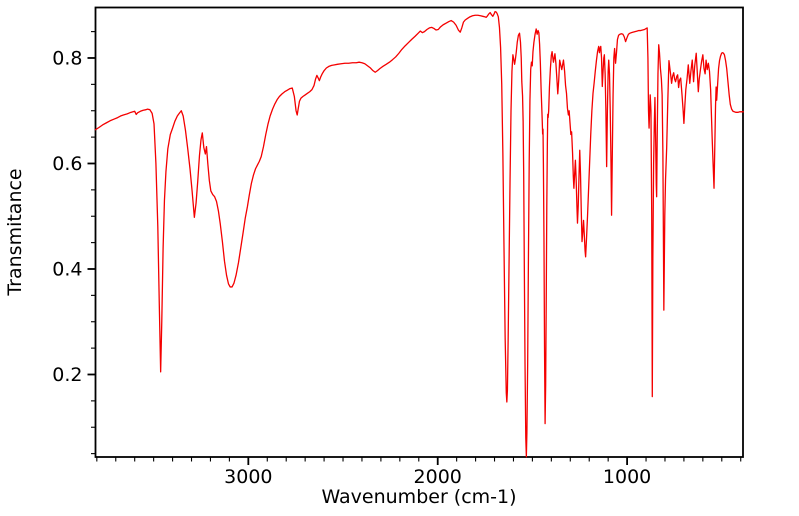  What do you see at coordinates (67, 269) in the screenshot?
I see `y-tick-label: 0.4` at bounding box center [67, 269].